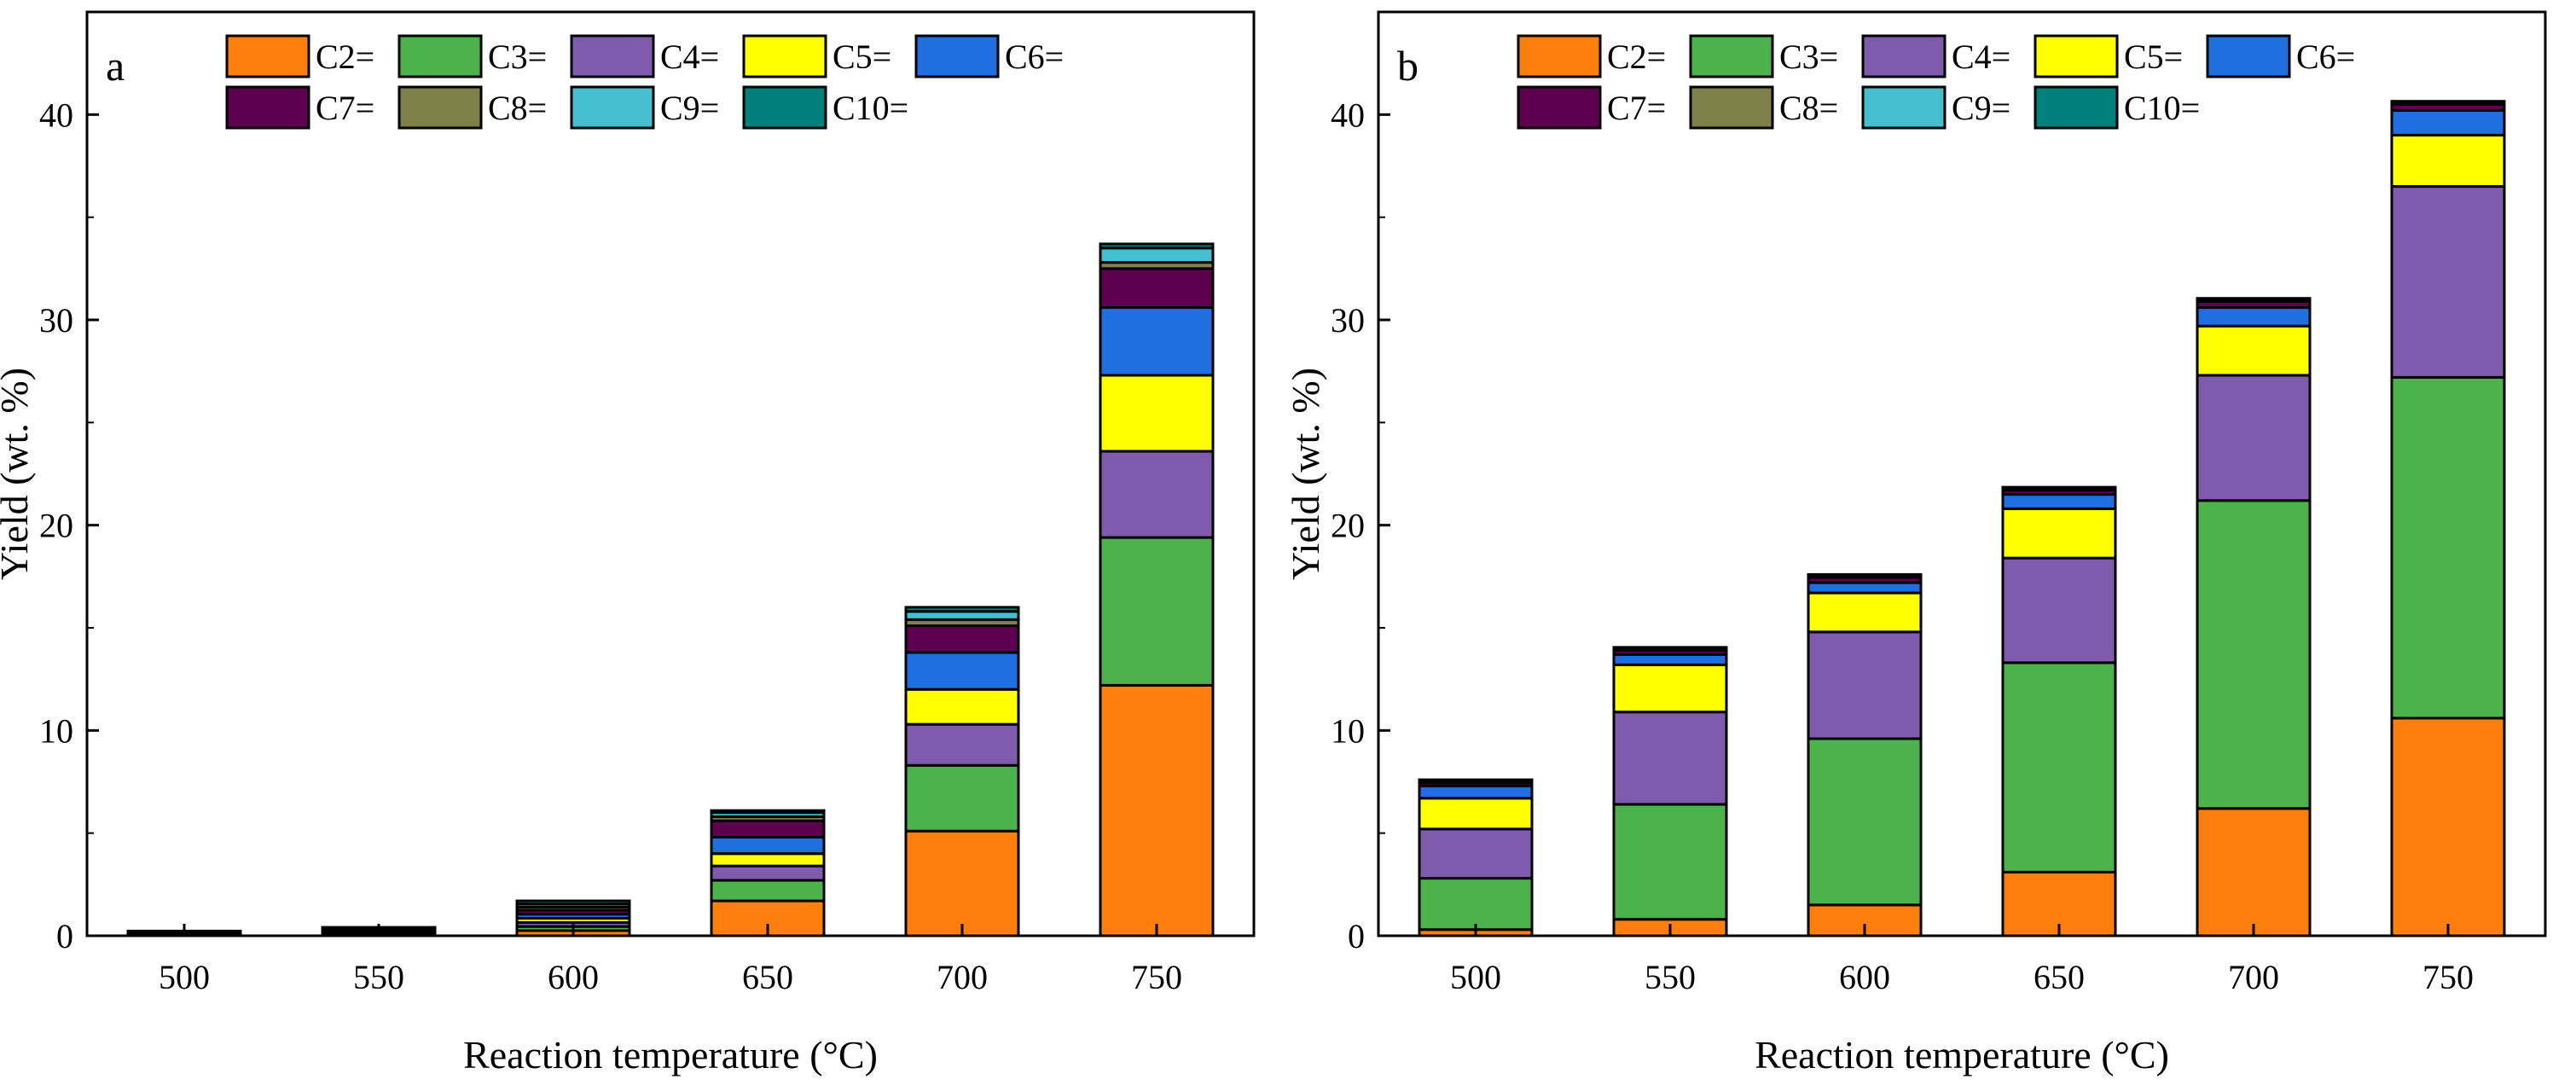 The image size is (2576, 1091). I want to click on legend-label-c8: C8=, so click(517, 108).